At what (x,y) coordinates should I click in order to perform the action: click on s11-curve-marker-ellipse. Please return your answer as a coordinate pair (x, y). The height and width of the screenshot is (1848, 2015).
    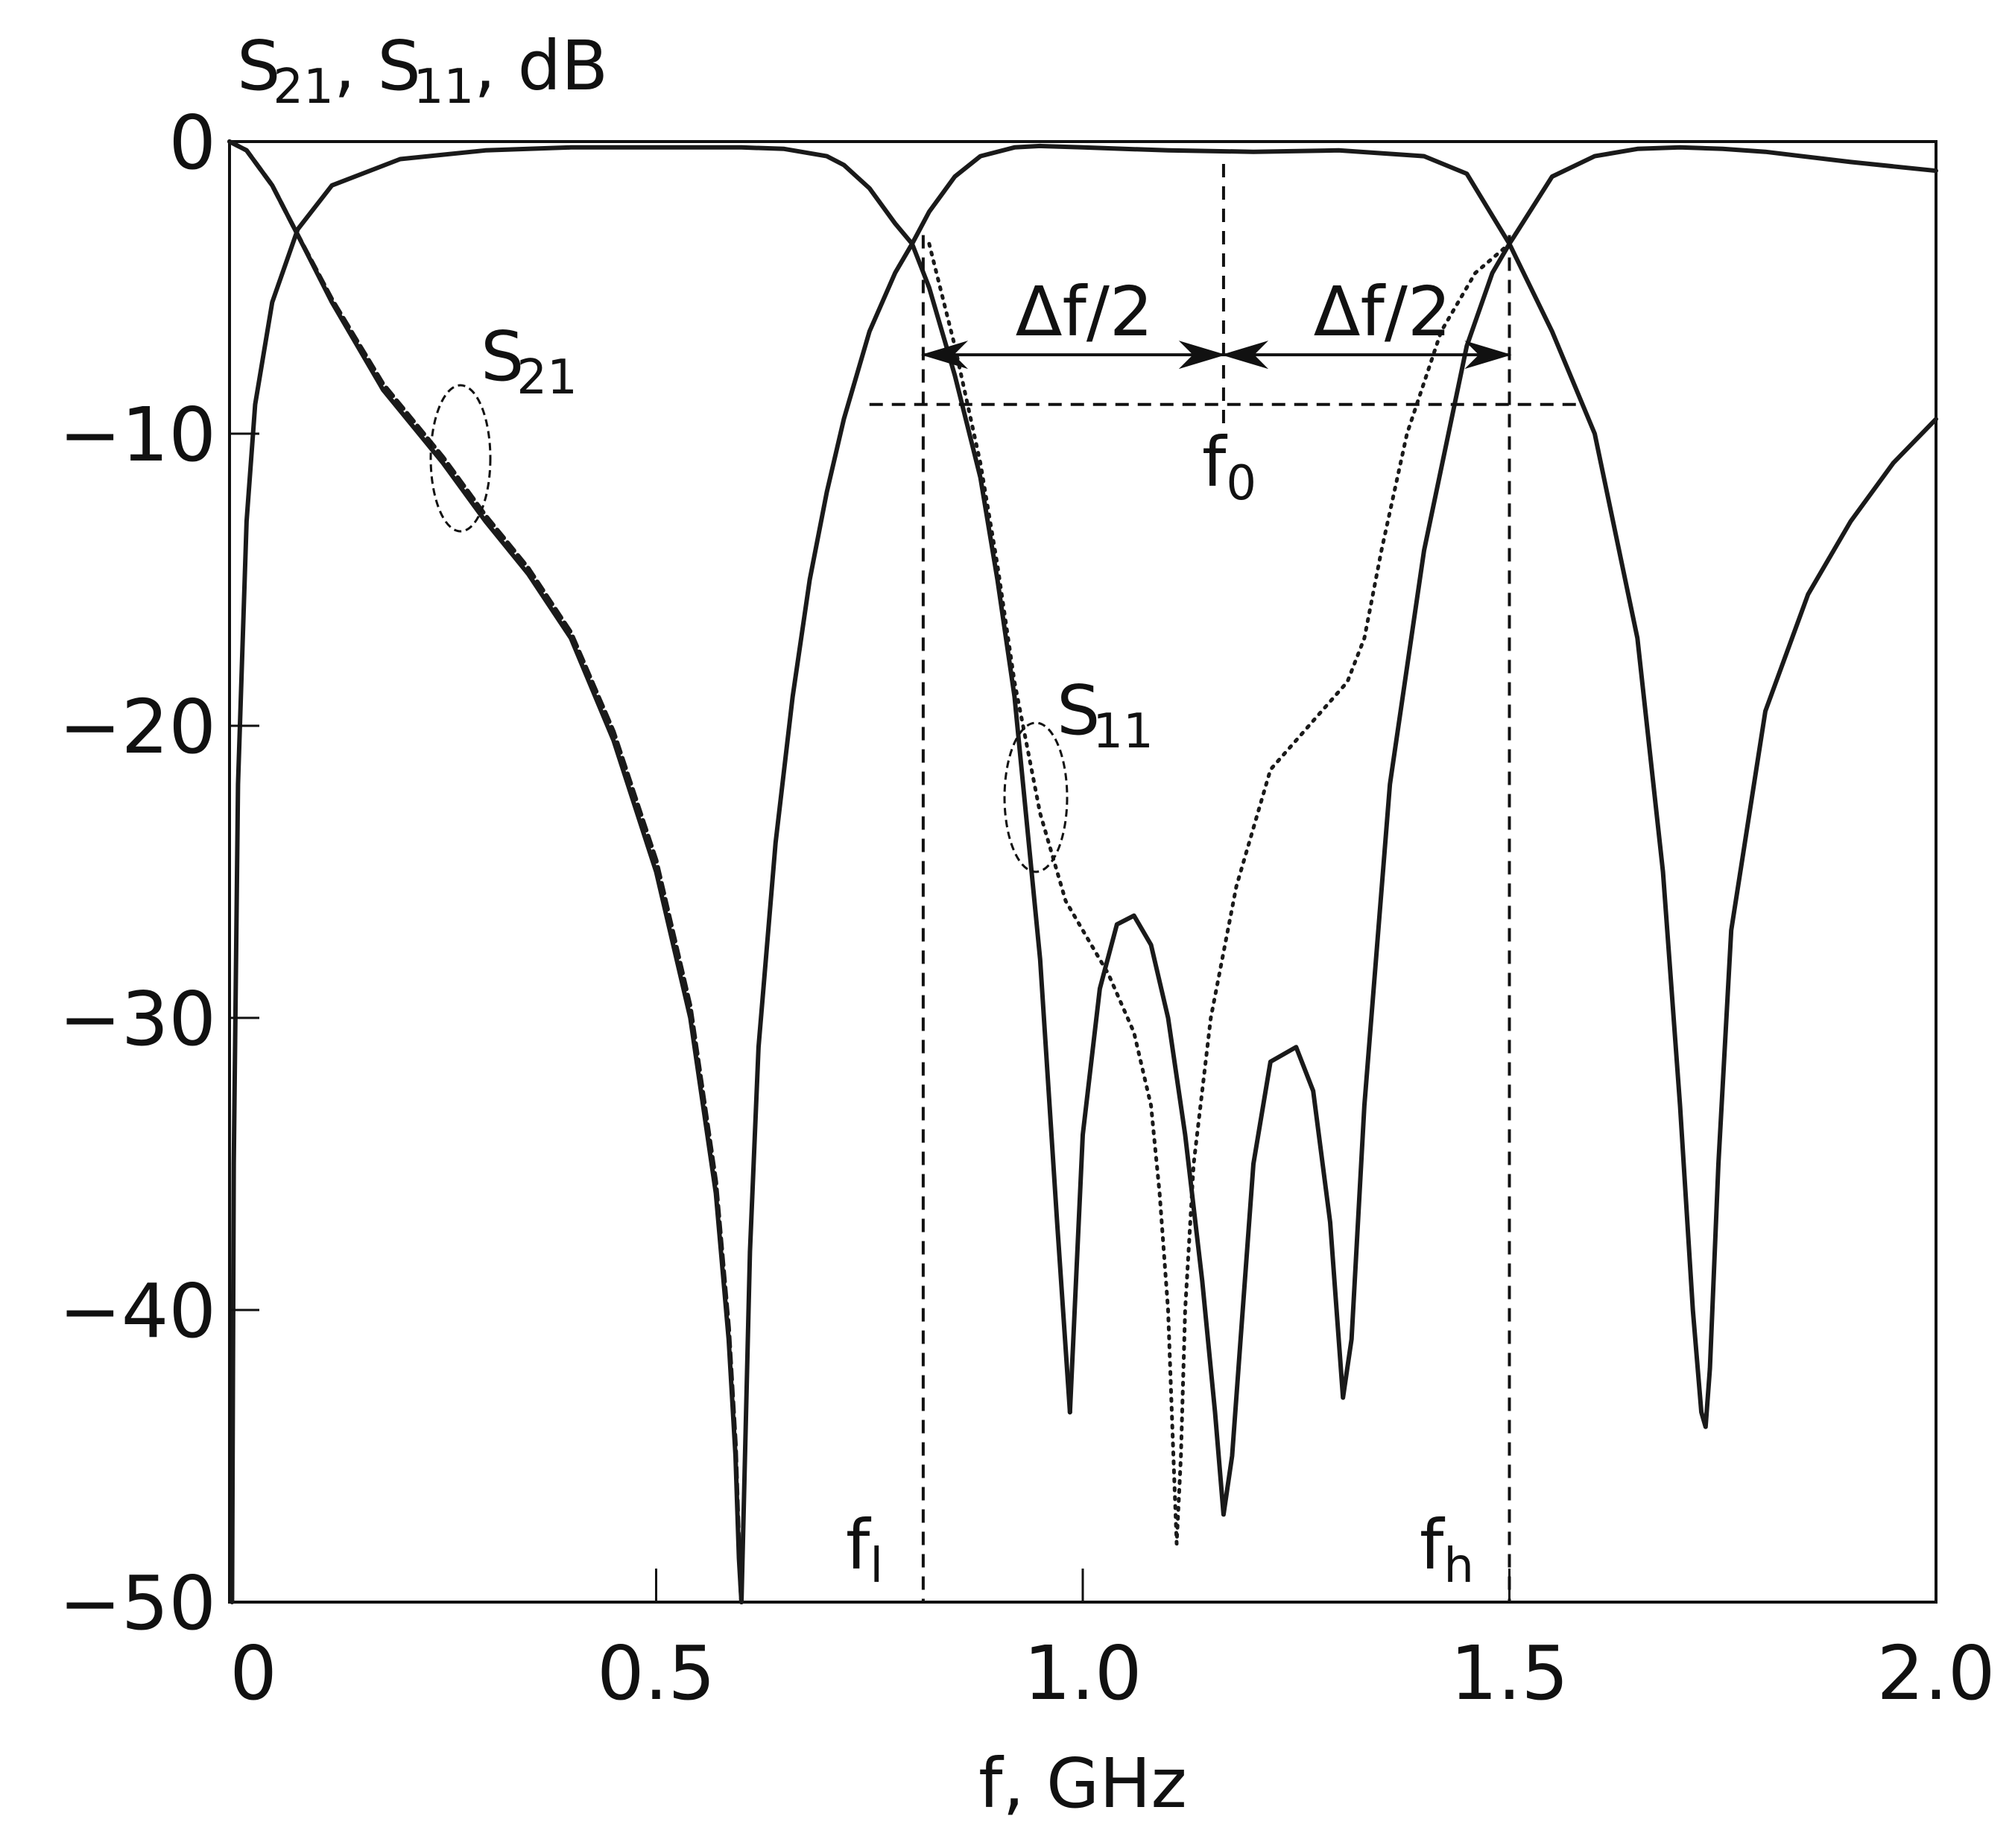
    Looking at the image, I should click on (1036, 797).